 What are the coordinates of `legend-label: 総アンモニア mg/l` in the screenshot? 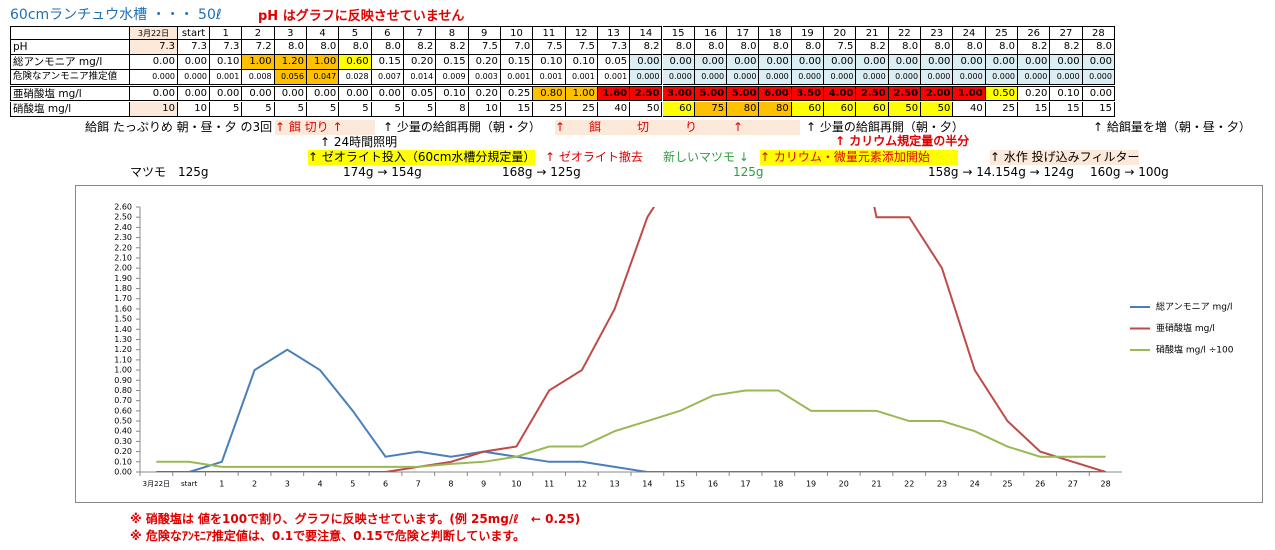 It's located at (1194, 307).